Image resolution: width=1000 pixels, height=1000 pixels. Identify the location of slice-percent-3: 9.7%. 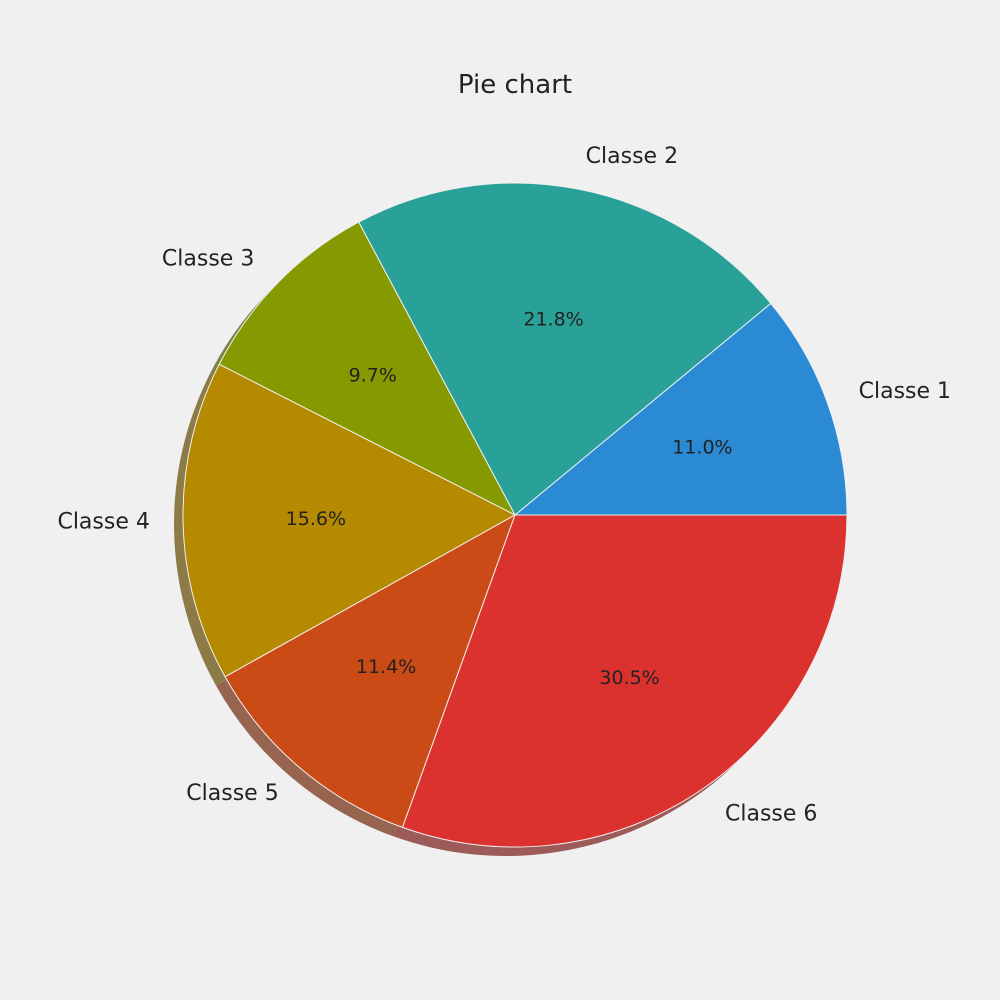
(373, 375).